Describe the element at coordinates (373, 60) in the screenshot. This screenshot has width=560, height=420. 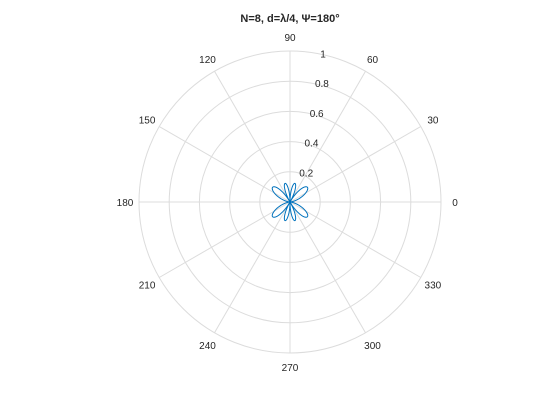
I see `theta-tick-label: 60` at that location.